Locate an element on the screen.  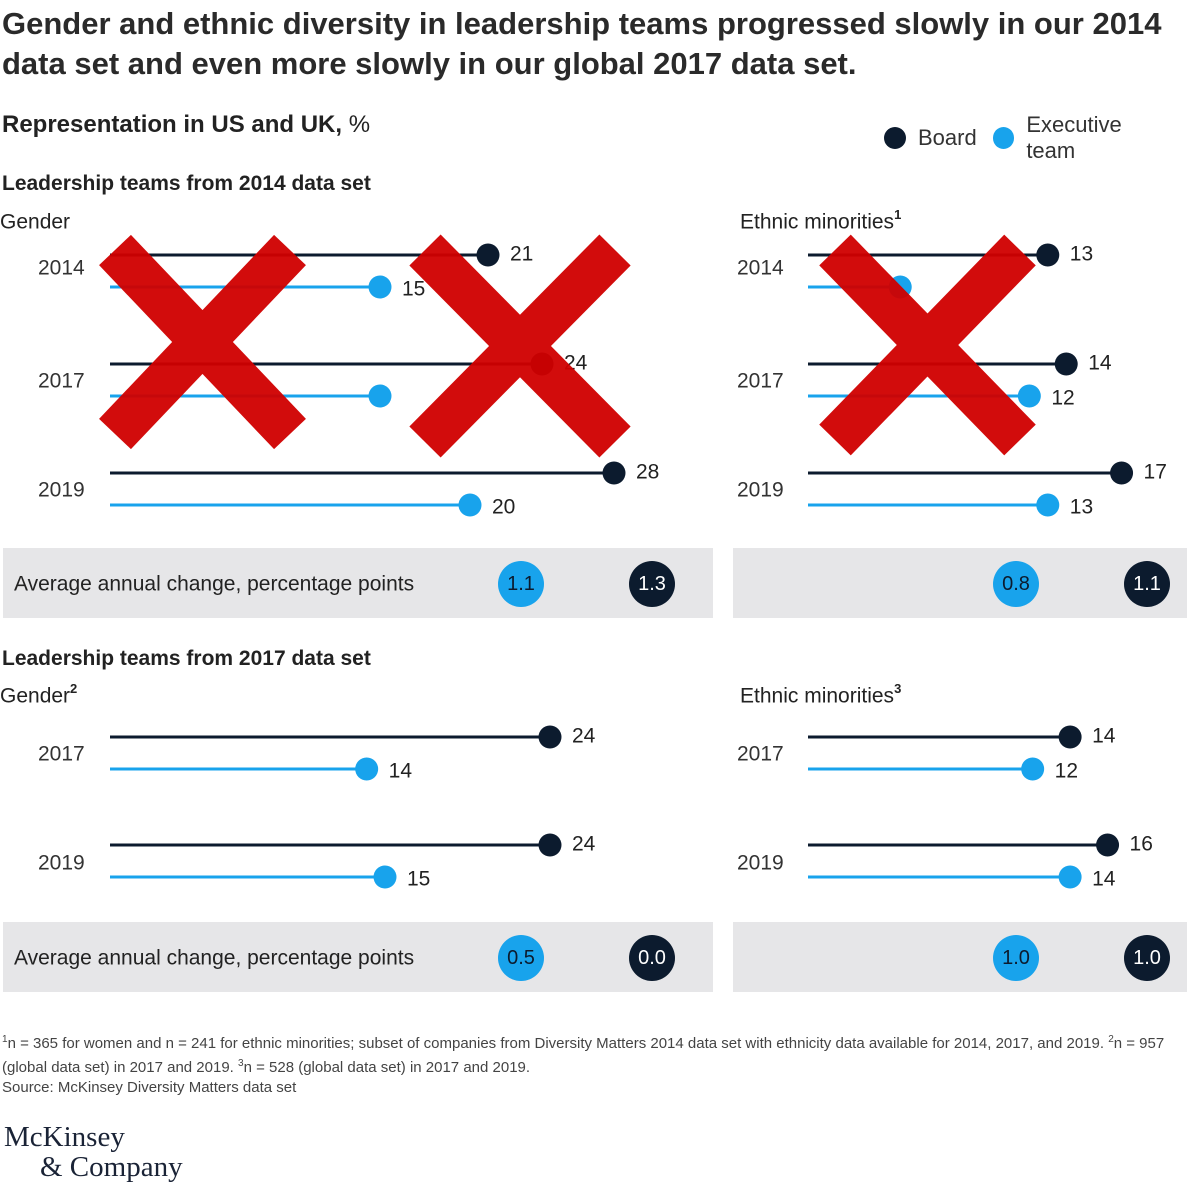
mckinsey-logo: McKinsey & Company is located at coordinates (93, 1152).